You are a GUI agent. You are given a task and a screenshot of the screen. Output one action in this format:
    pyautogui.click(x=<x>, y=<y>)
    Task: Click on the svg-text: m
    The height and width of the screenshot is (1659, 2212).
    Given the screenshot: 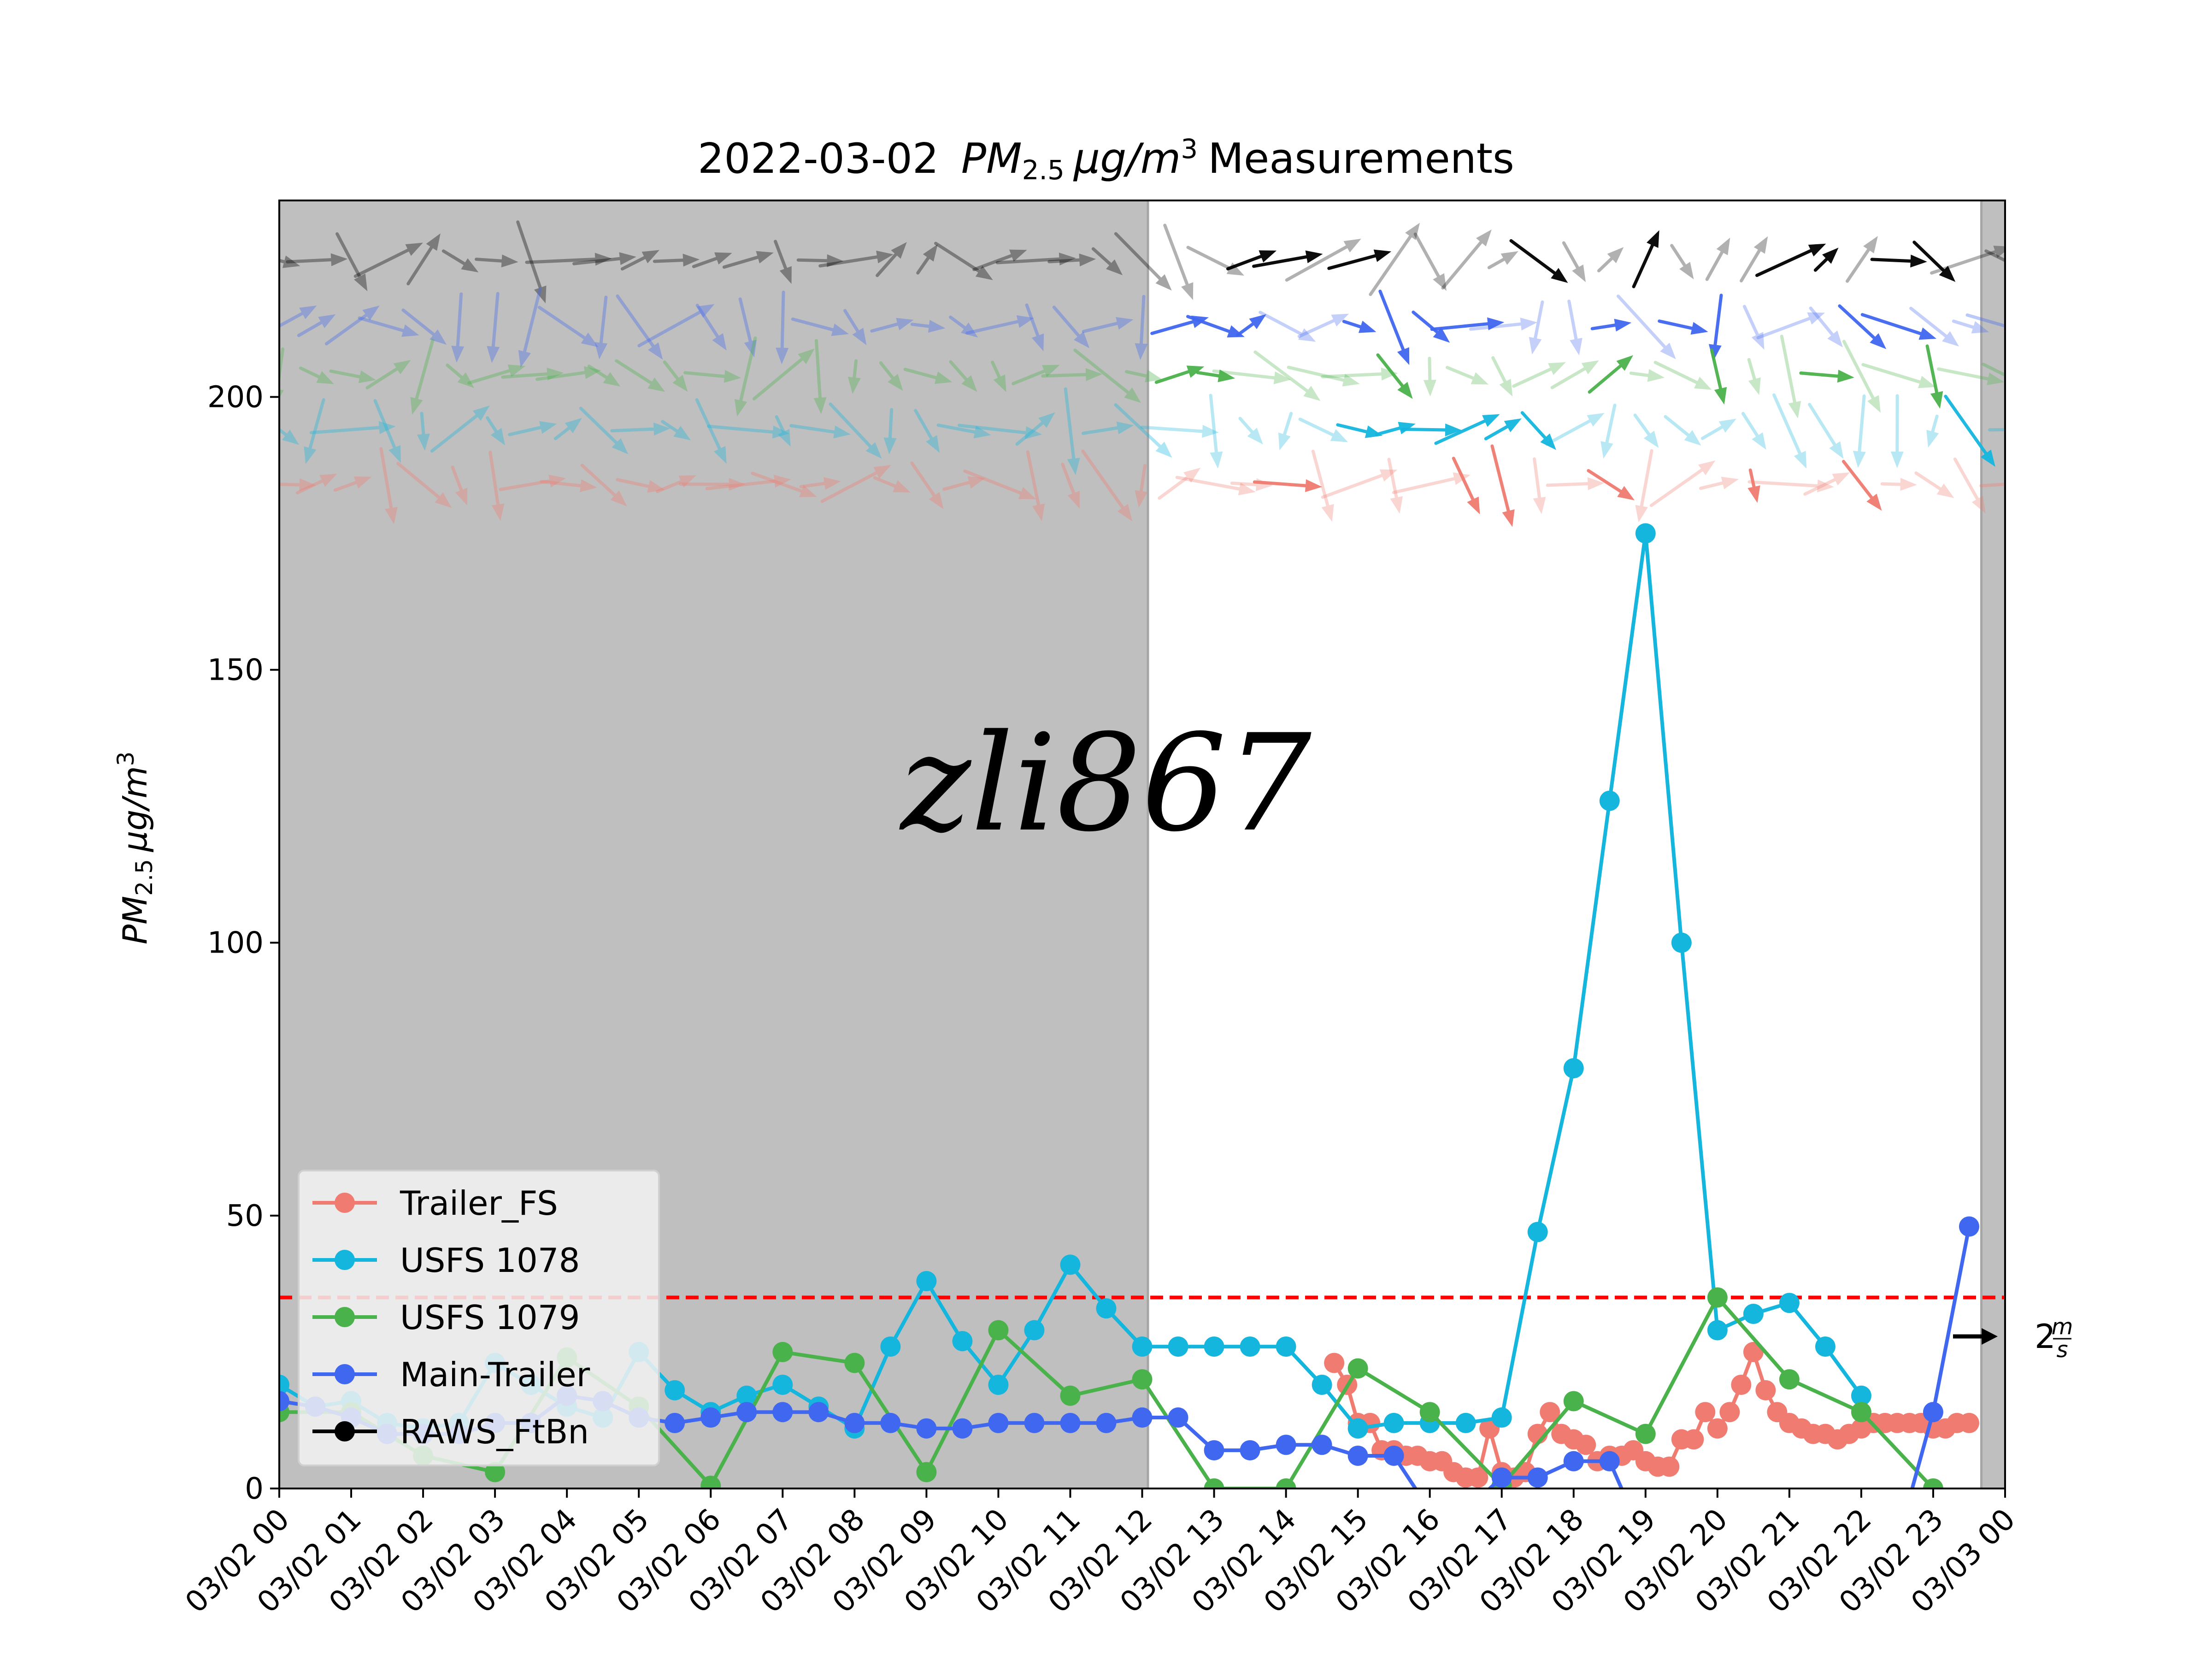 What is the action you would take?
    pyautogui.click(x=2062, y=1327)
    